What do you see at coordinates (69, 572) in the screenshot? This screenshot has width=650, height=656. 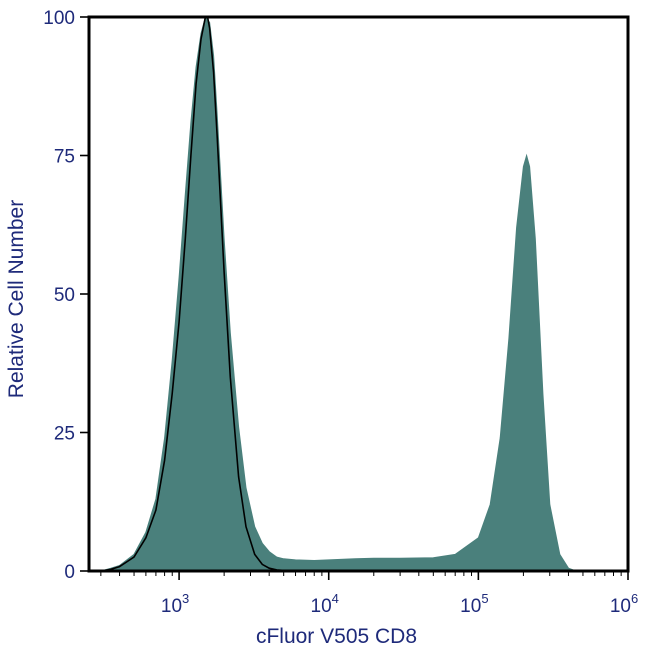 I see `y-tick-label: 0` at bounding box center [69, 572].